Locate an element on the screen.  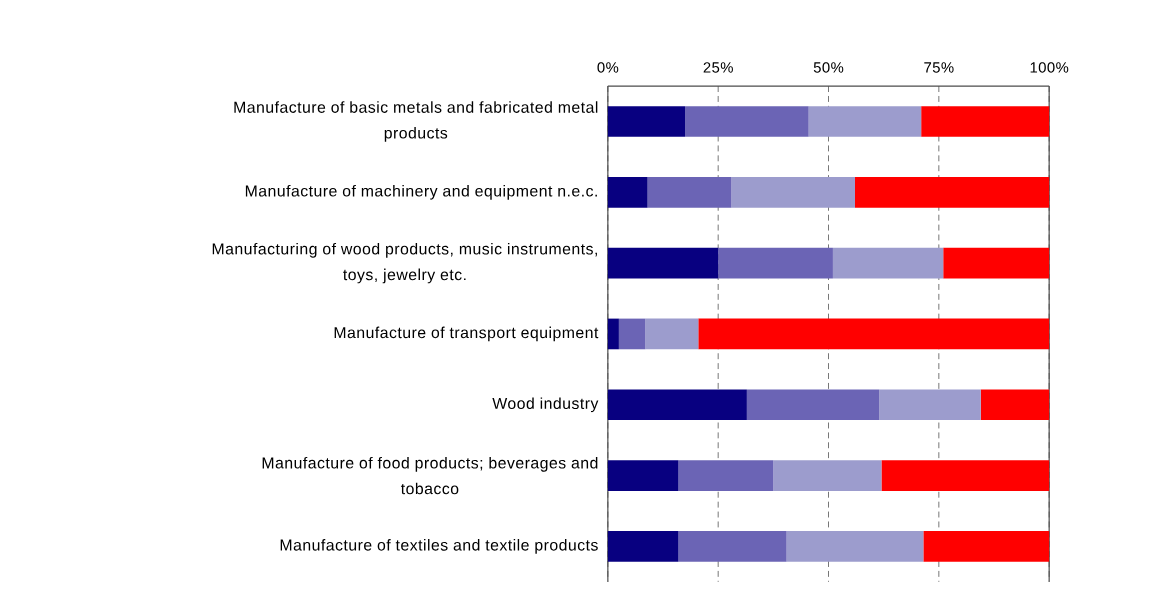
y-tick-label: Manufacturing of wood products, music instruments, toys, jewelry etc. is located at coordinates (404, 263).